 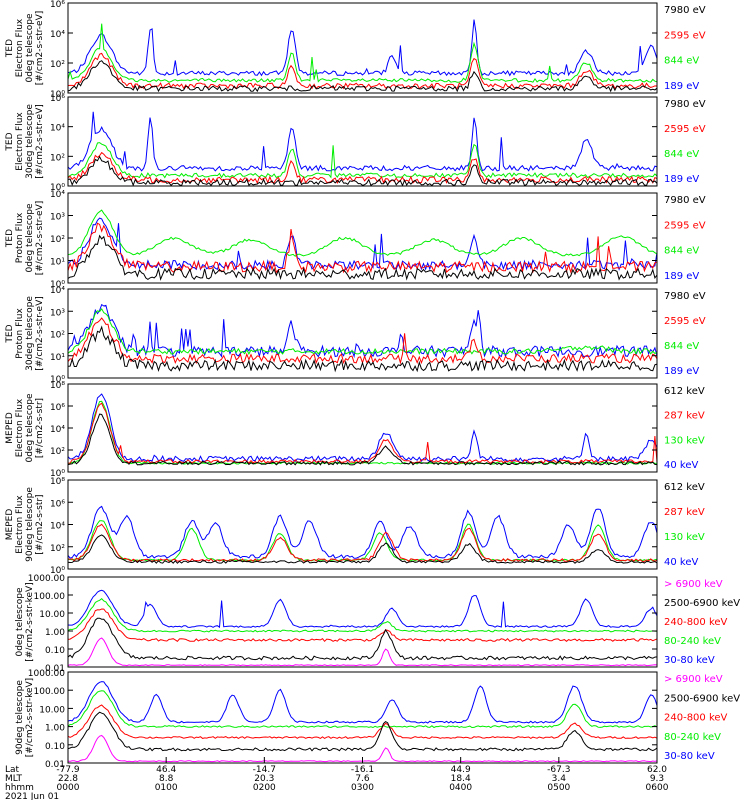 What do you see at coordinates (689, 756) in the screenshot?
I see `legend-entry: 30-80 keV` at bounding box center [689, 756].